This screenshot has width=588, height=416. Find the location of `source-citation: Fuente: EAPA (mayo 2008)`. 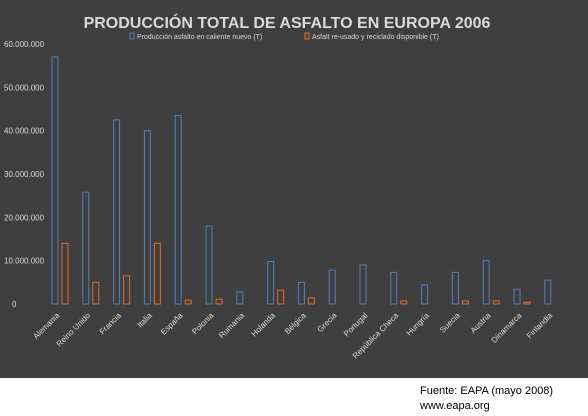

source-citation: Fuente: EAPA (mayo 2008) is located at coordinates (487, 391).